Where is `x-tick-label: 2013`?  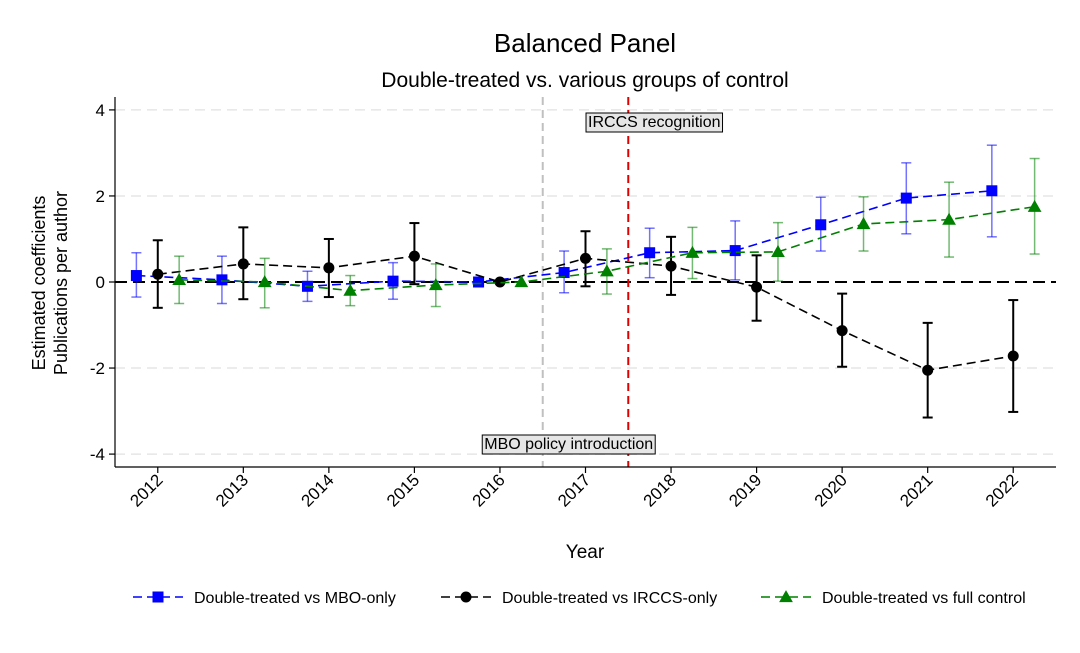 x-tick-label: 2013 is located at coordinates (232, 490).